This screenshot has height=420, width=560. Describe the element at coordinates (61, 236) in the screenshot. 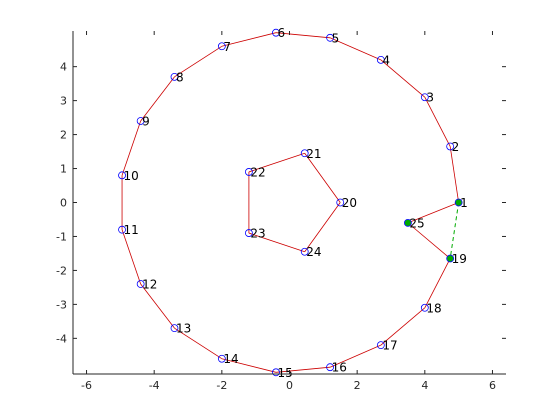

I see `y-tick-label: -1` at that location.